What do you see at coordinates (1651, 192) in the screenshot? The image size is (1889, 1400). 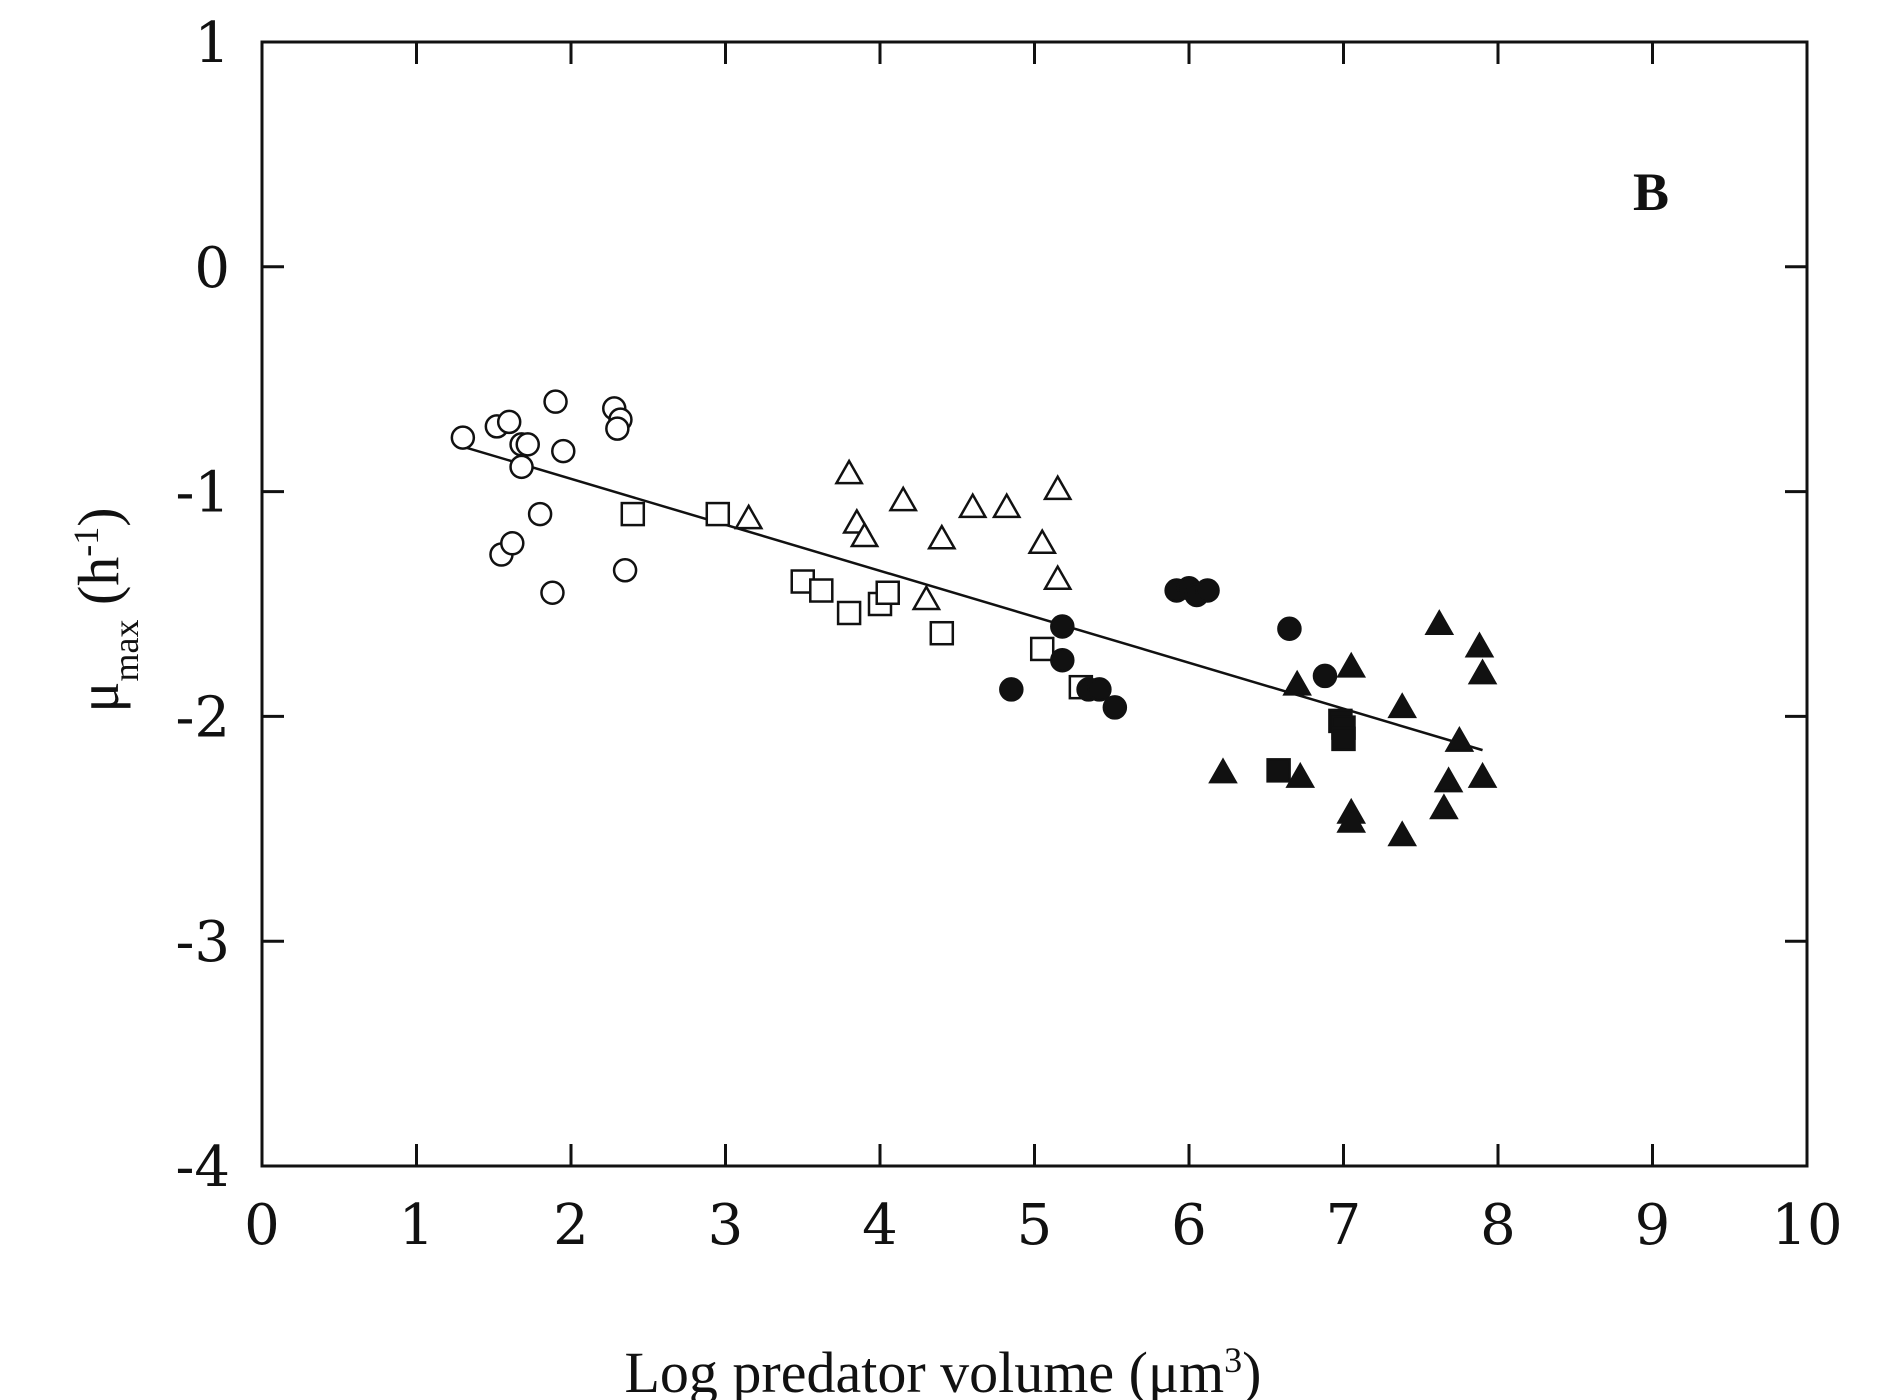 I see `panel-label: B` at bounding box center [1651, 192].